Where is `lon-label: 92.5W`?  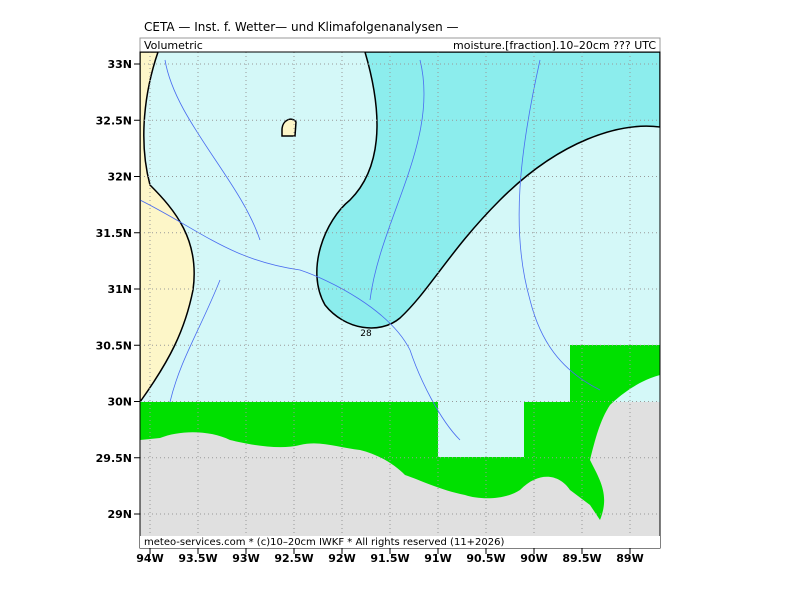 lon-label: 92.5W is located at coordinates (293, 558).